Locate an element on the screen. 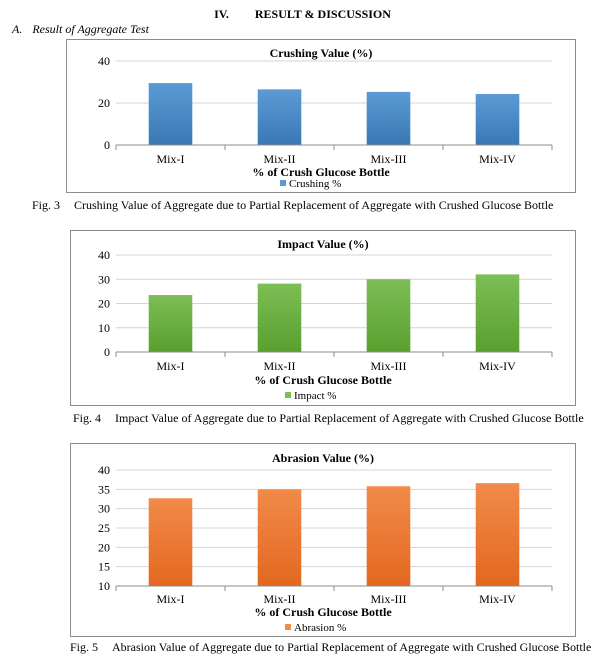 The image size is (605, 657). chart-title: Crushing Value (%) is located at coordinates (321, 53).